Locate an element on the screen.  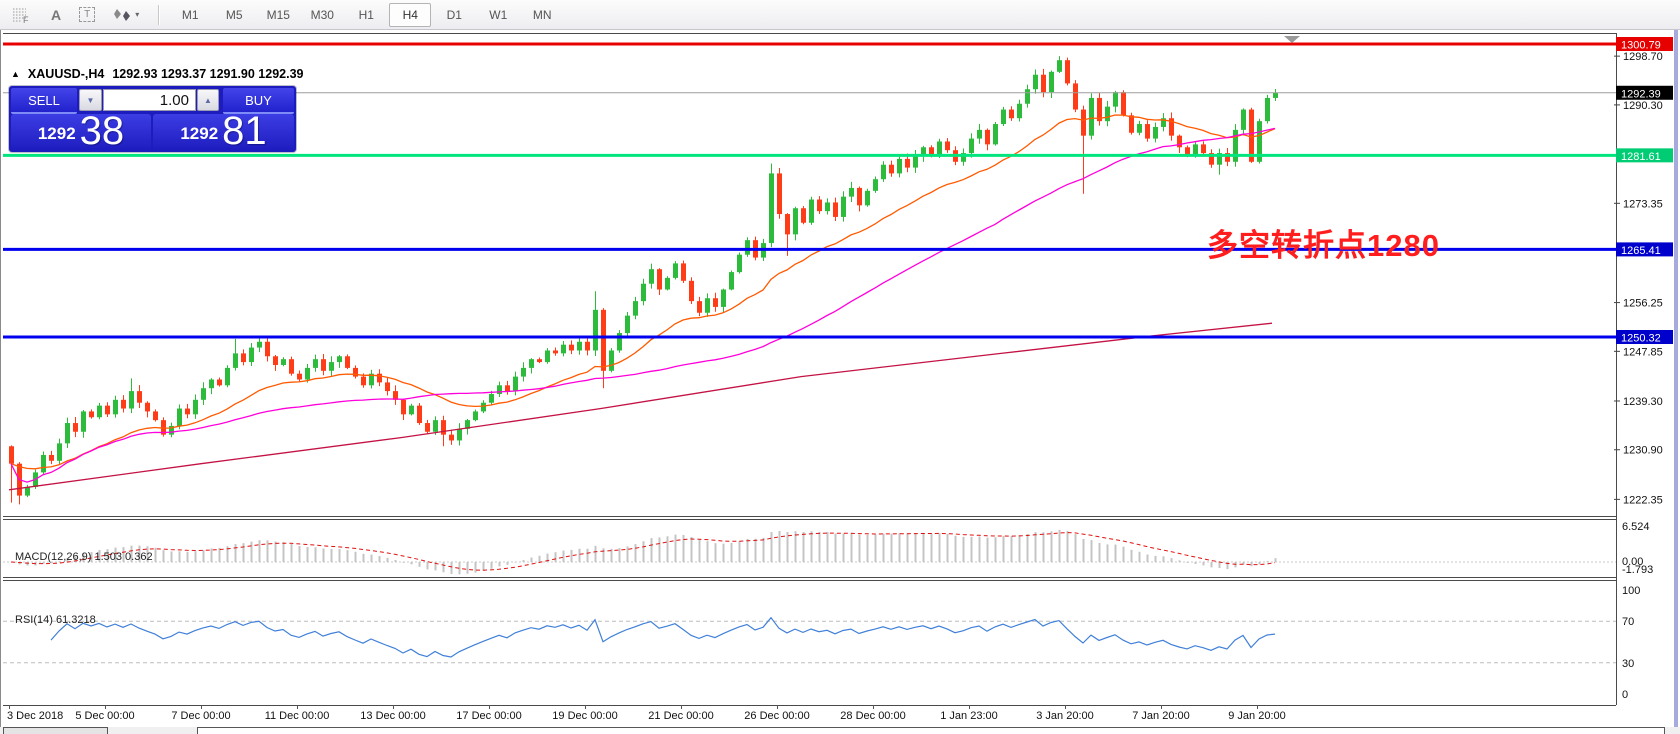
bottom-tab-strip is located at coordinates (840, 730).